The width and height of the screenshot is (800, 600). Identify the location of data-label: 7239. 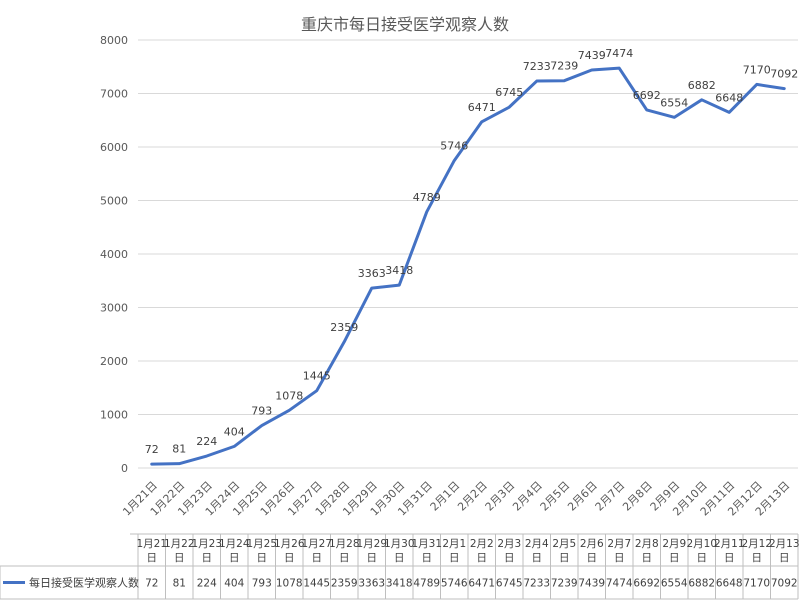
(564, 66).